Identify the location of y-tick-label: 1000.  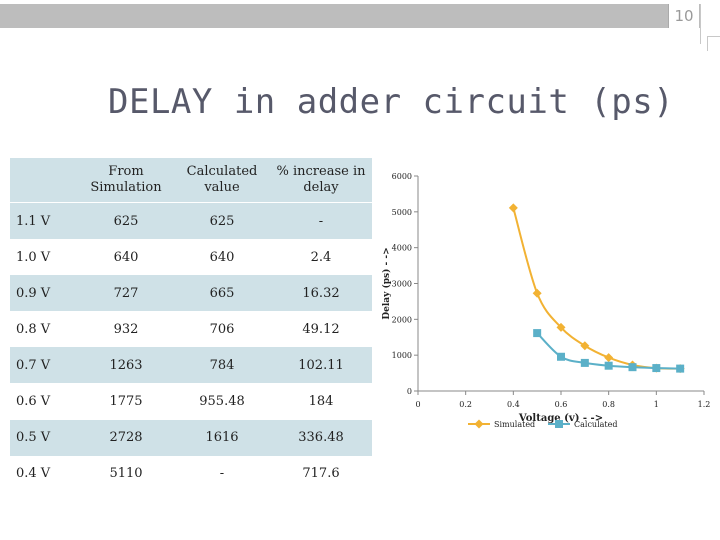
(402, 355).